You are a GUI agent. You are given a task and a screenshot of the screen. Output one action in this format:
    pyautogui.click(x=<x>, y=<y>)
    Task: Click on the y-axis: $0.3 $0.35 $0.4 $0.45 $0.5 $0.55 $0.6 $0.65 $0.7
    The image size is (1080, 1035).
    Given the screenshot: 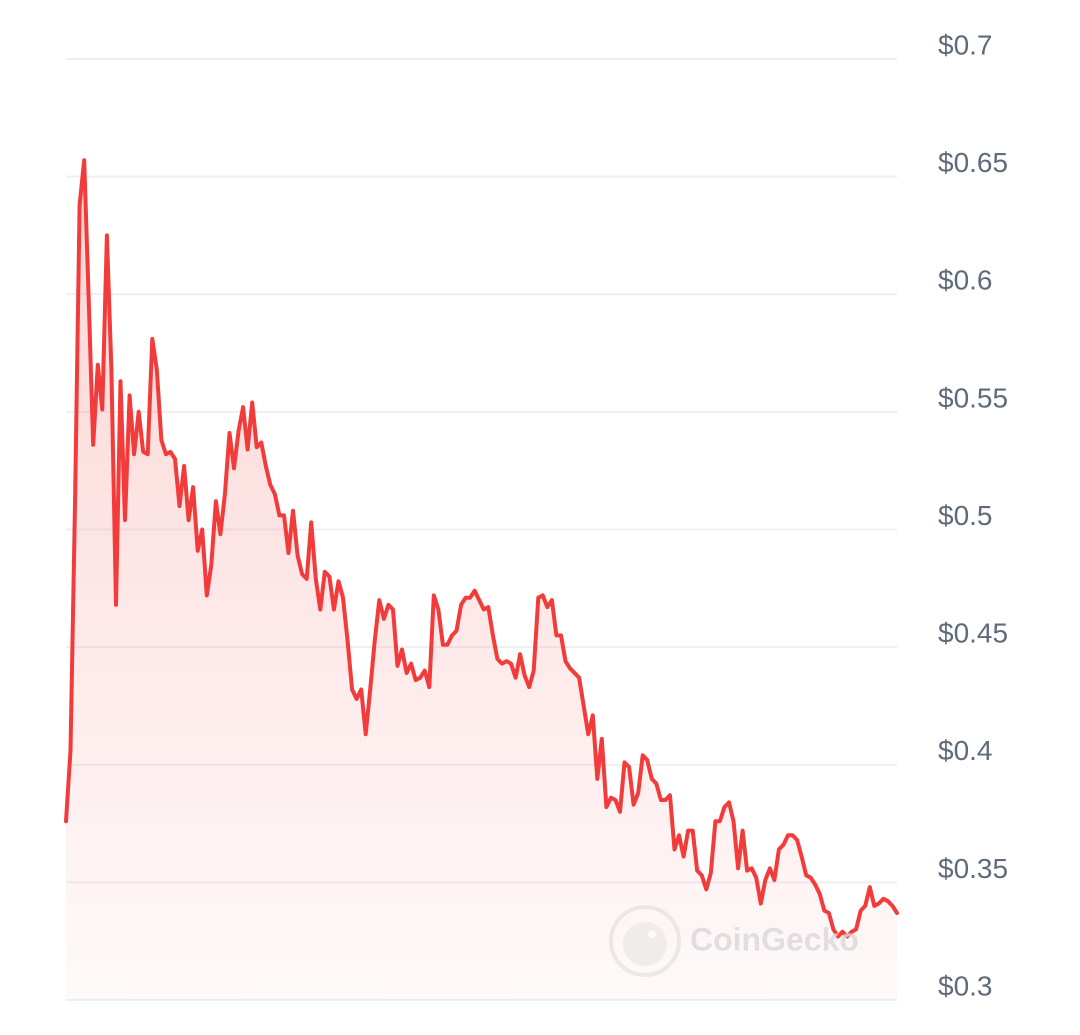 What is the action you would take?
    pyautogui.click(x=973, y=515)
    